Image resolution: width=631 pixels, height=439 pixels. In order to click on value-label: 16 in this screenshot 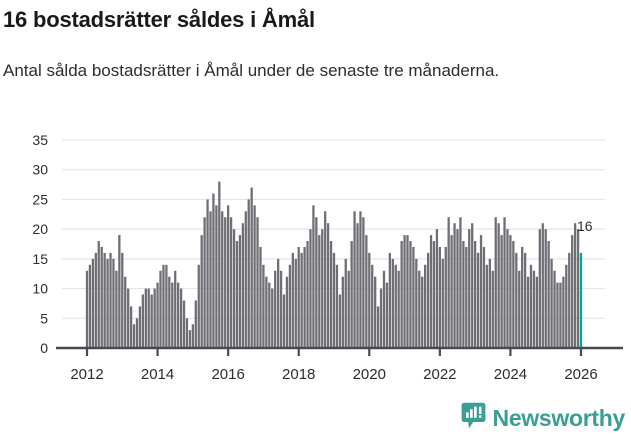, I will do `click(585, 226)`.